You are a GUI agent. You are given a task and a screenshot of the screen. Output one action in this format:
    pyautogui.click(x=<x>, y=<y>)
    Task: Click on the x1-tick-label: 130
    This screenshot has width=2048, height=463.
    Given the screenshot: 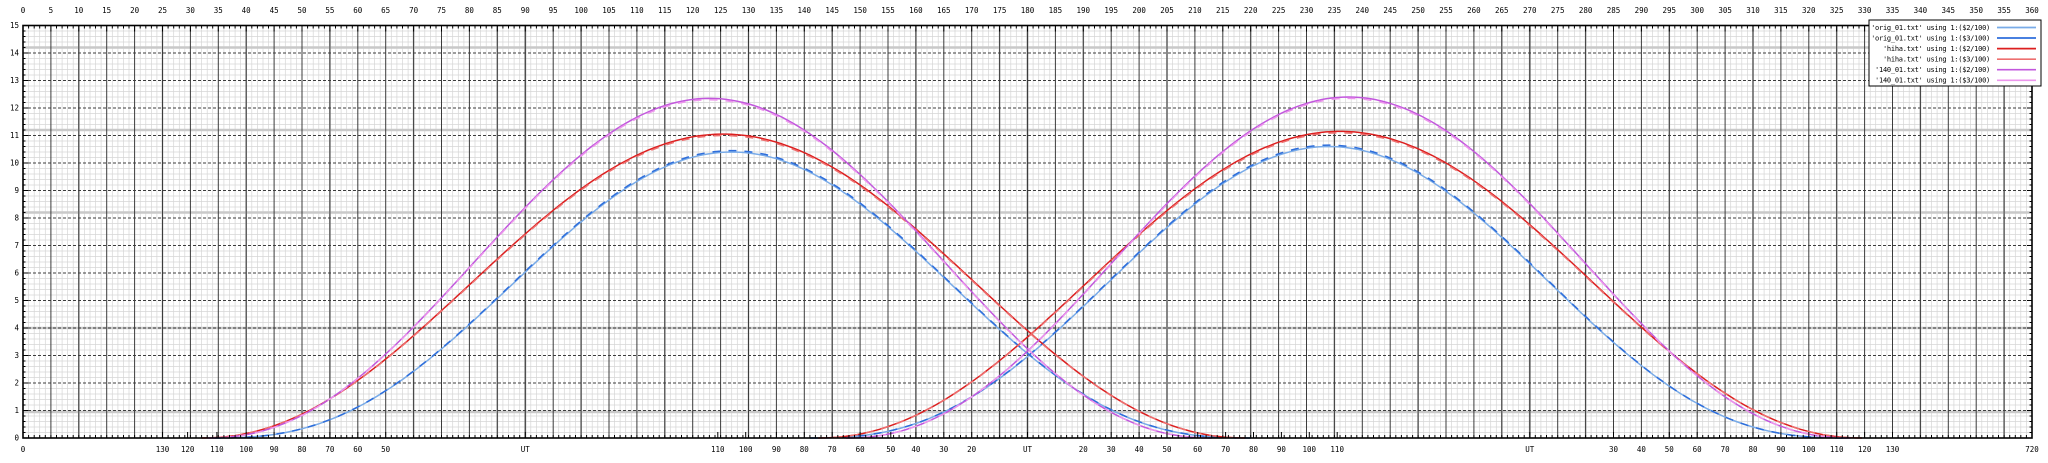 What is the action you would take?
    pyautogui.click(x=1893, y=449)
    